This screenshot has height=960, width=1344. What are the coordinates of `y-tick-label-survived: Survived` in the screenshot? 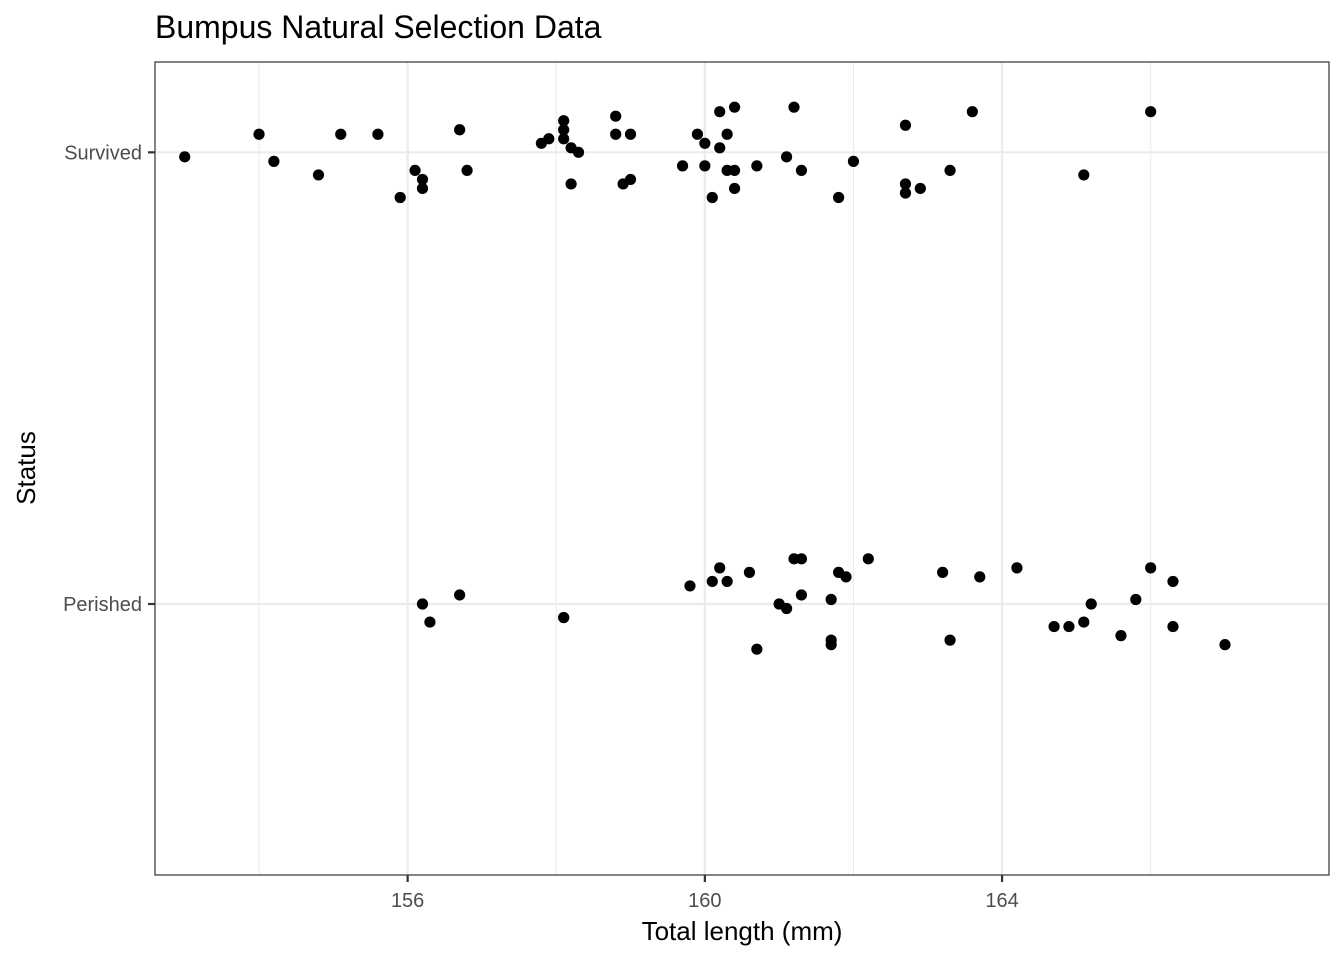 It's located at (103, 153).